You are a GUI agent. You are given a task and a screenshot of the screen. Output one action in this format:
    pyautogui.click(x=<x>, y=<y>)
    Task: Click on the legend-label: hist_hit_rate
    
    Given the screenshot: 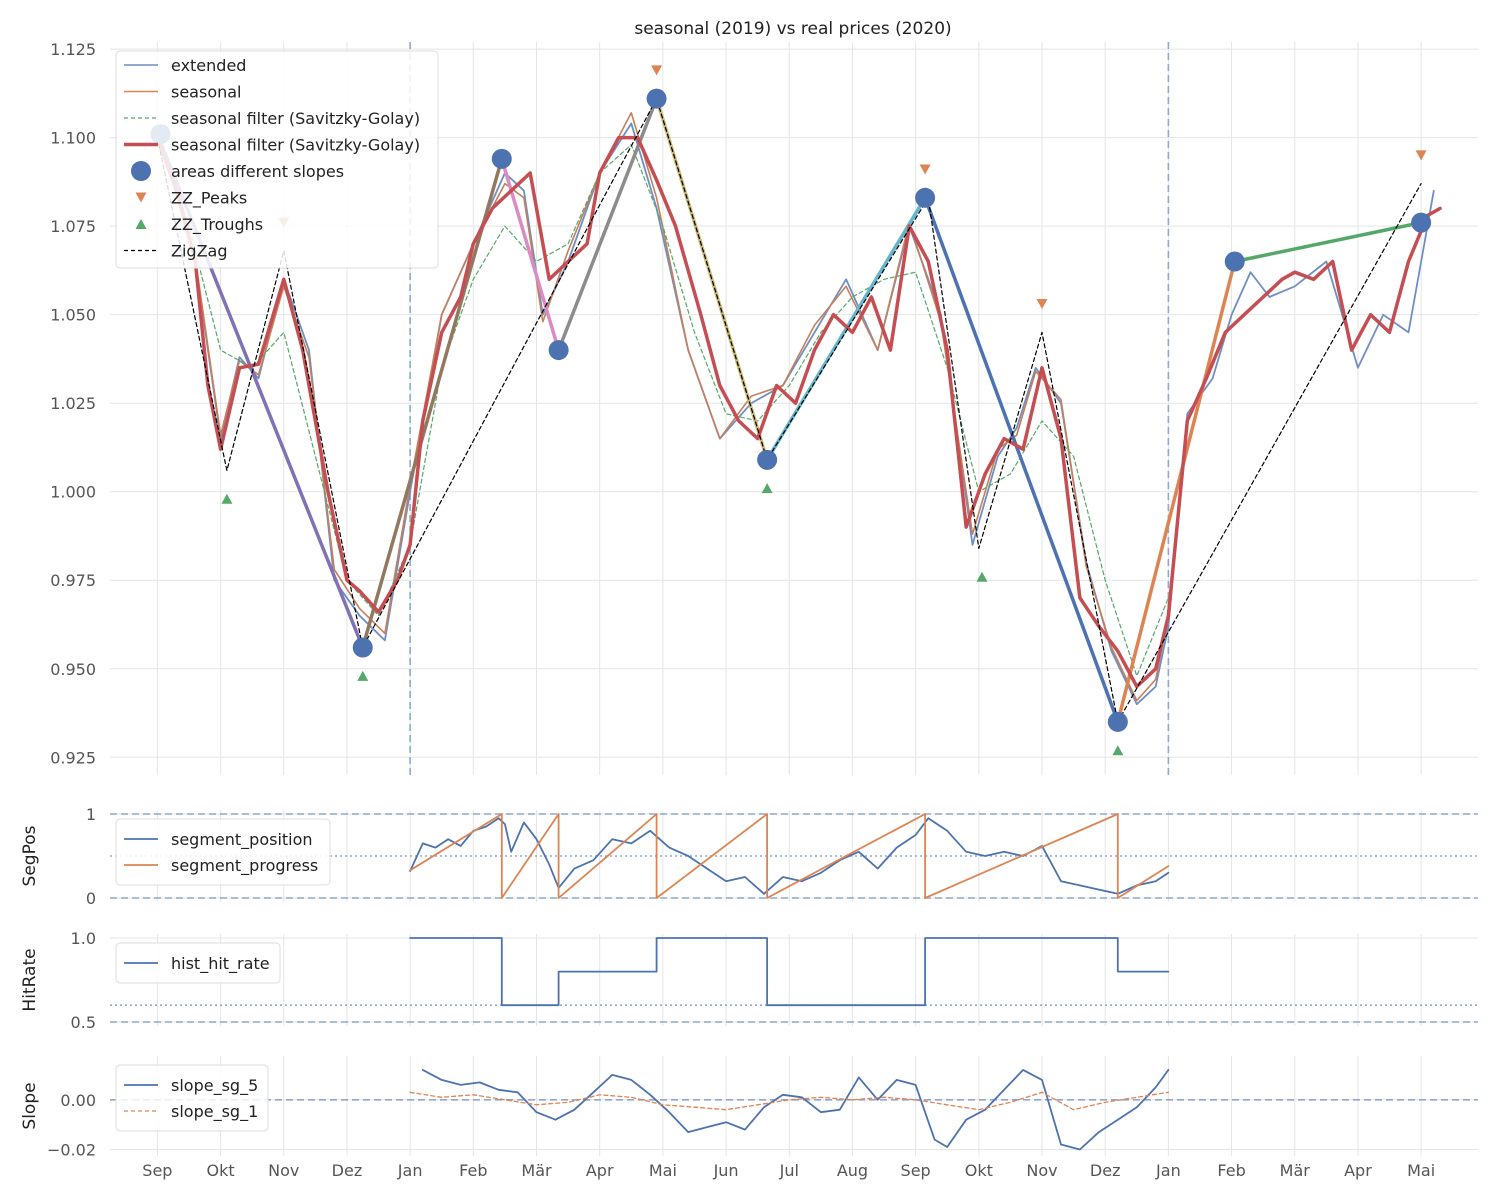 What is the action you would take?
    pyautogui.click(x=220, y=964)
    